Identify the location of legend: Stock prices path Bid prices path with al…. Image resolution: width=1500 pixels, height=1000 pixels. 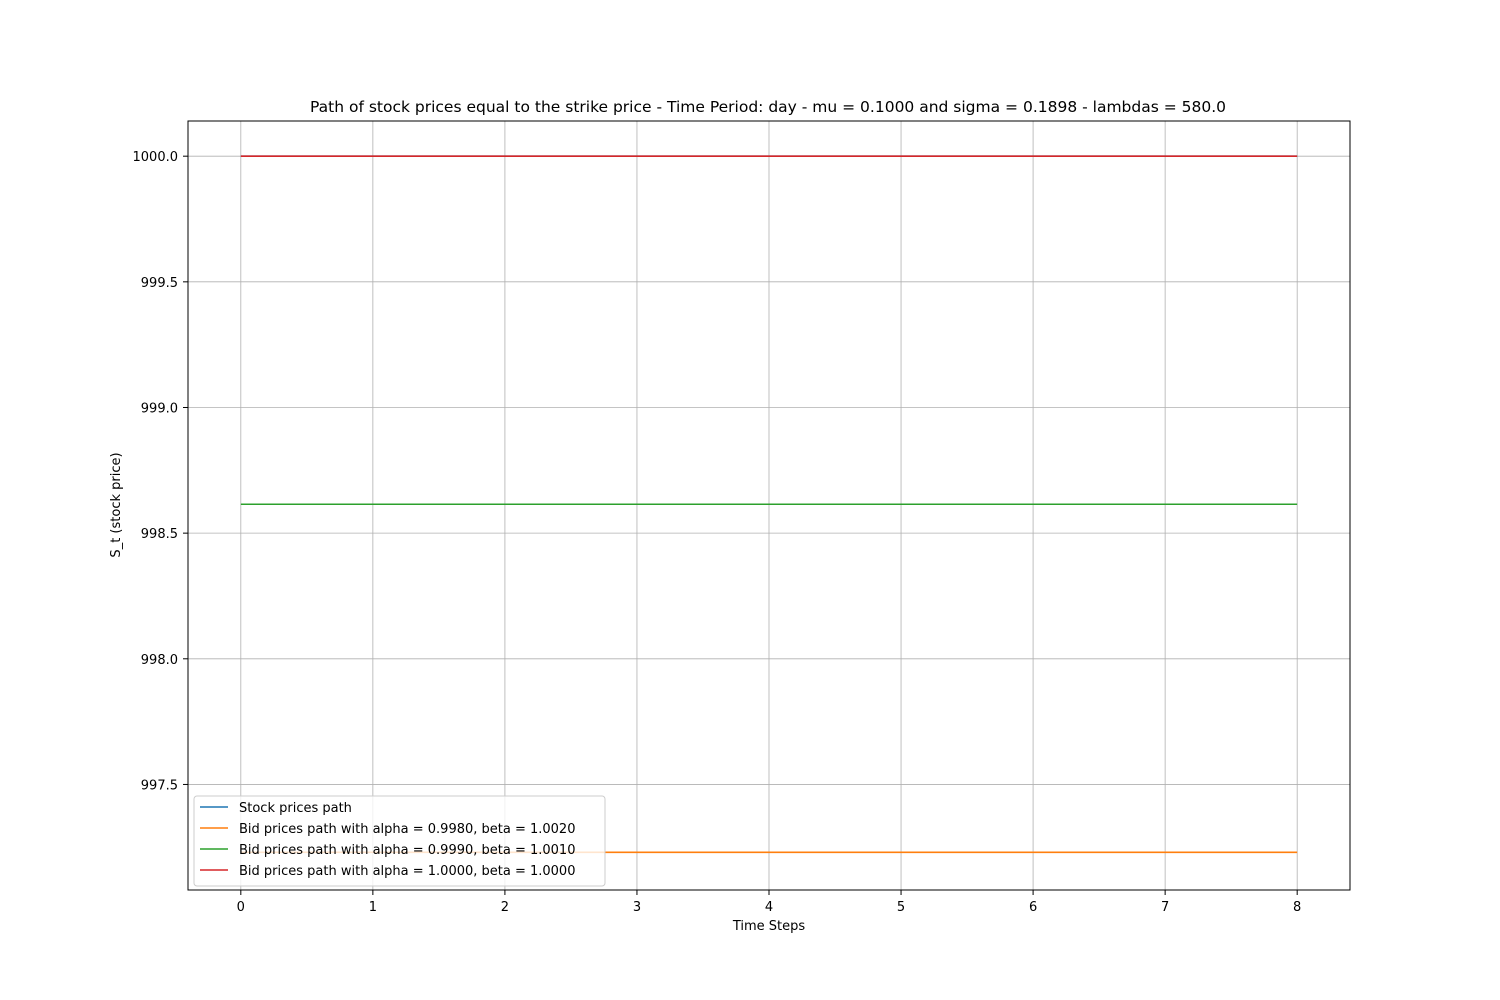
(399, 841).